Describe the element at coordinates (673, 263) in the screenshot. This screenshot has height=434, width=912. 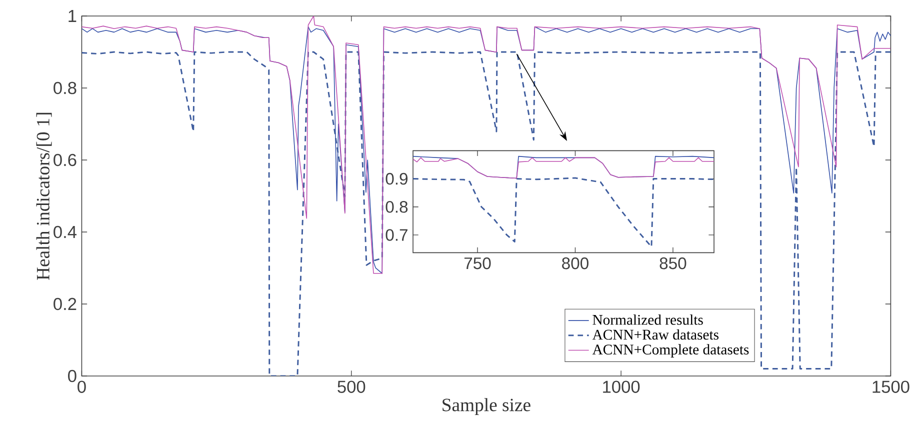
I see `x-tick-label: 850` at that location.